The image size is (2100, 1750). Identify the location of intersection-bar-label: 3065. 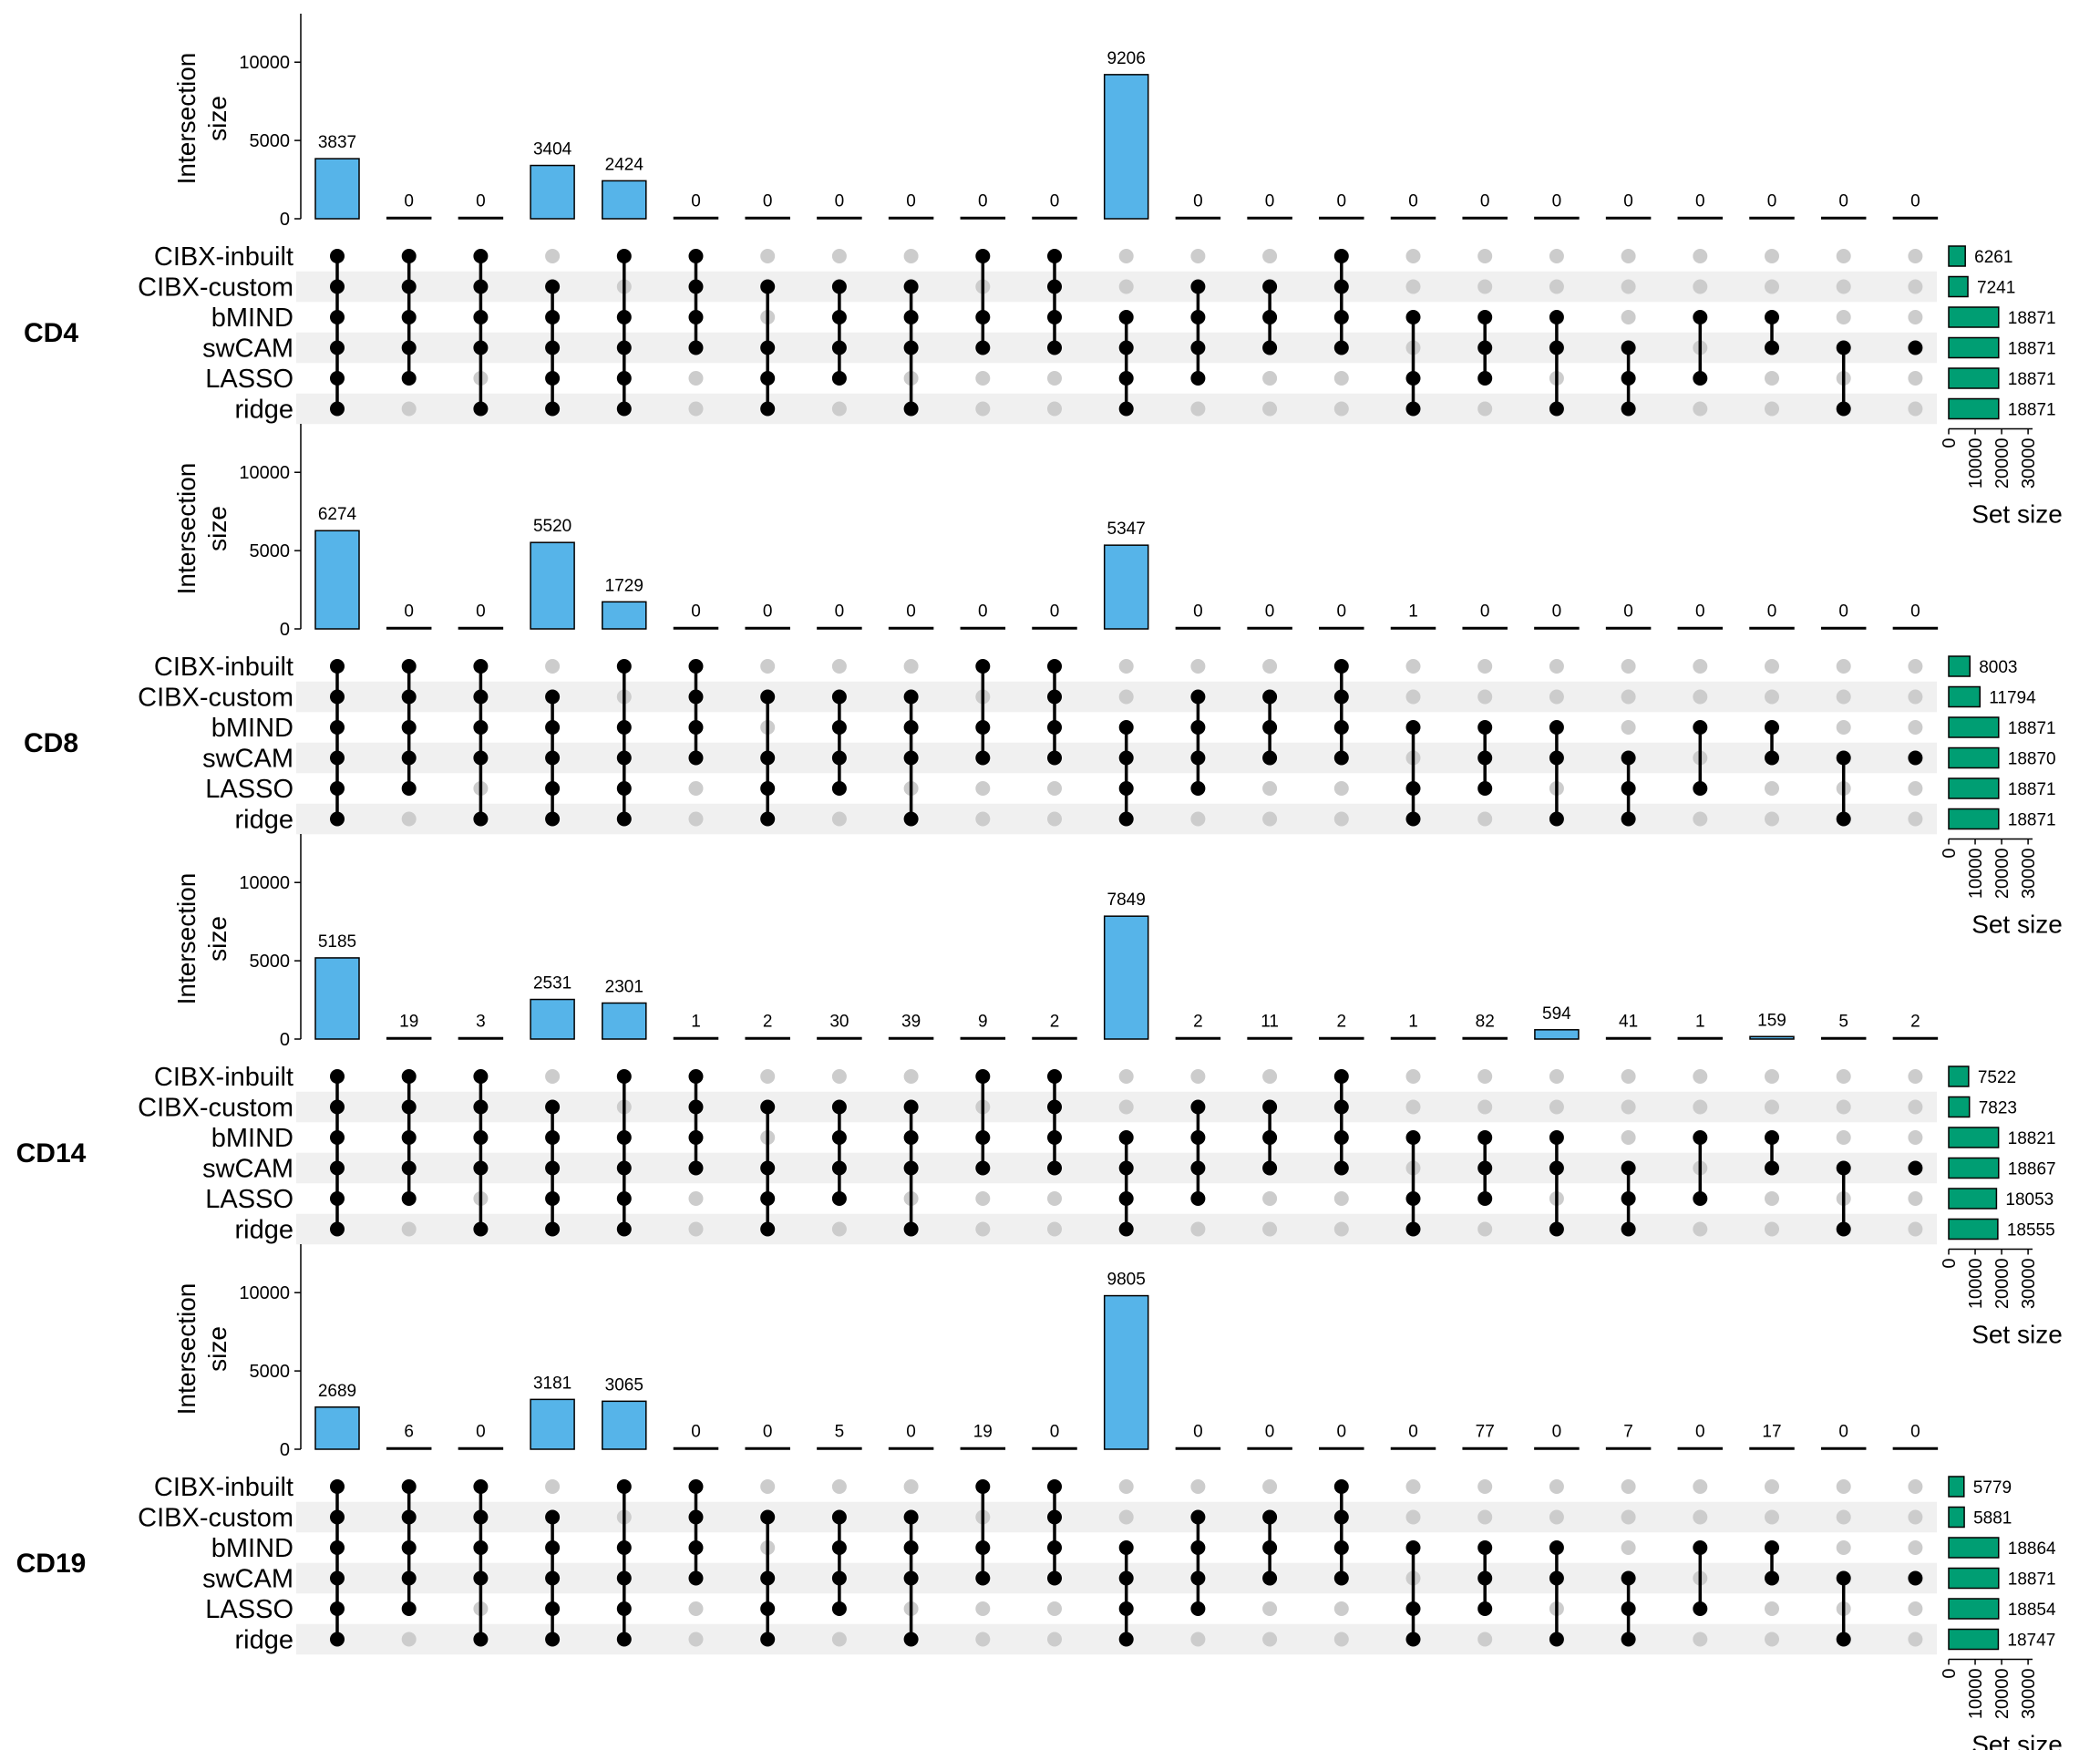
(624, 1385).